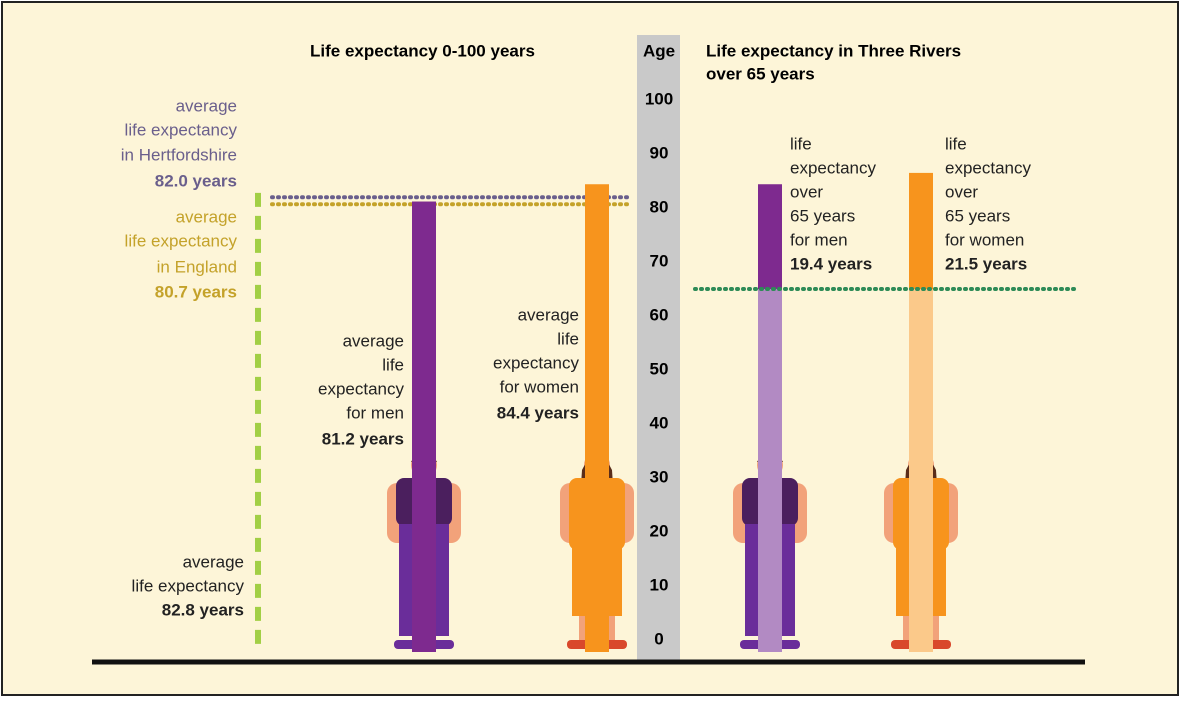 The width and height of the screenshot is (1180, 702). What do you see at coordinates (986, 263) in the screenshot?
I see `bar-value: 21.5 years` at bounding box center [986, 263].